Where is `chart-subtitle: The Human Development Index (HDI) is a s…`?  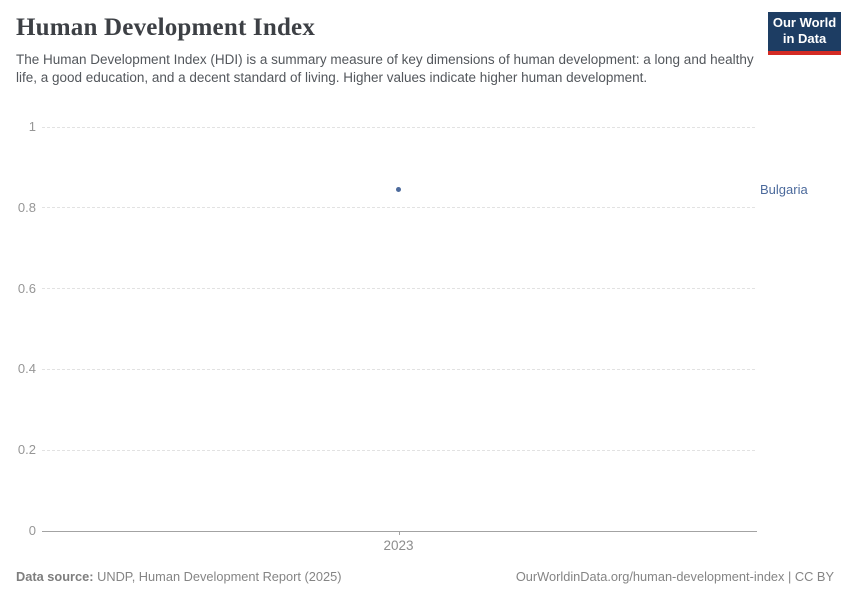 chart-subtitle: The Human Development Index (HDI) is a s… is located at coordinates (385, 68).